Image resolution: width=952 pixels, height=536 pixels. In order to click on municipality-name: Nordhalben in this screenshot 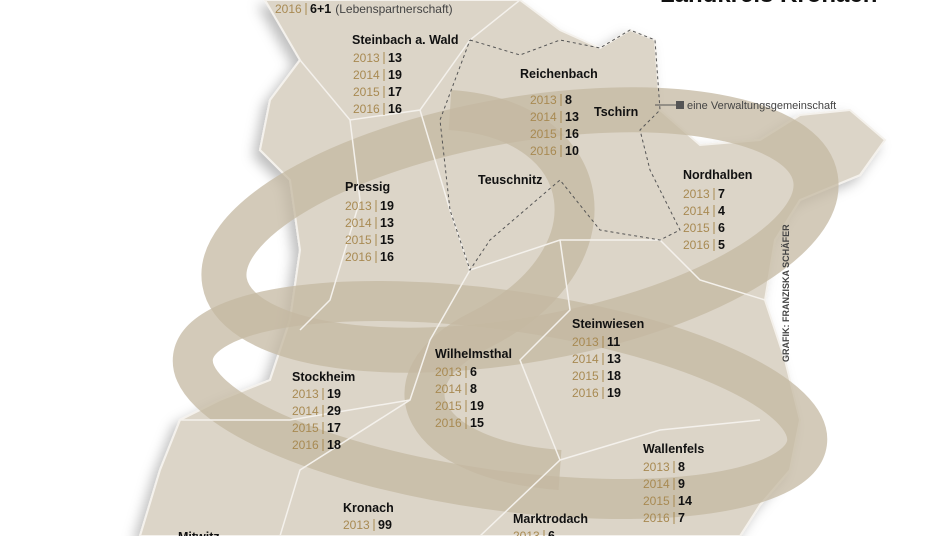, I will do `click(717, 175)`.